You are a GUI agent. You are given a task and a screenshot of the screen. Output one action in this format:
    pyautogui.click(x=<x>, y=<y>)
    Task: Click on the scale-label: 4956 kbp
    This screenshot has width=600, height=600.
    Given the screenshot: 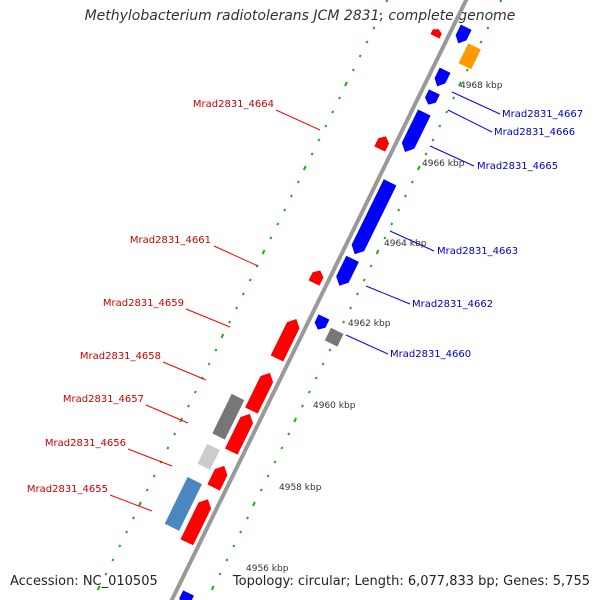 What is the action you would take?
    pyautogui.click(x=267, y=569)
    